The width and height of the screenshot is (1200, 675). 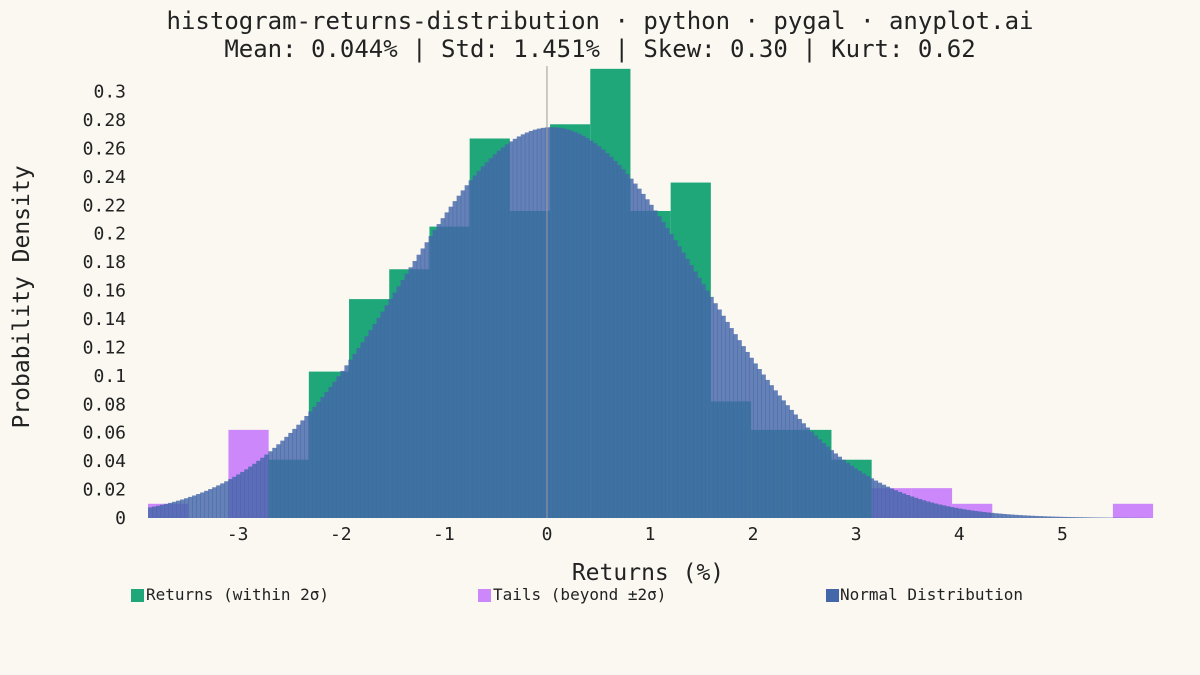 What do you see at coordinates (104, 404) in the screenshot?
I see `y-tick-label: 0.08` at bounding box center [104, 404].